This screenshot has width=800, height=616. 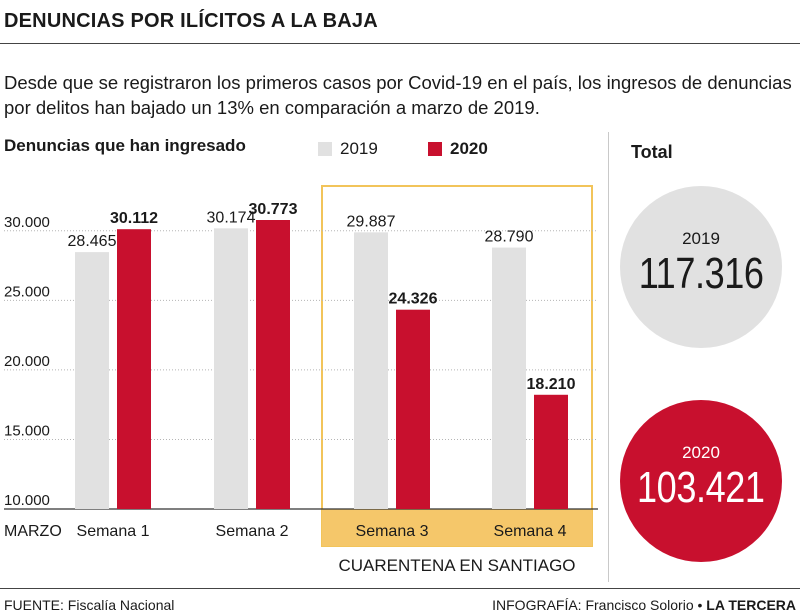 What do you see at coordinates (509, 237) in the screenshot?
I see `data-label-2019-4: 28.790` at bounding box center [509, 237].